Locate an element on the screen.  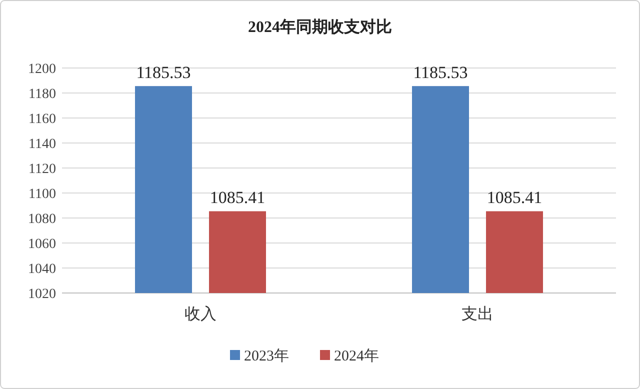
y-tick-label: 1040 is located at coordinates (42, 269).